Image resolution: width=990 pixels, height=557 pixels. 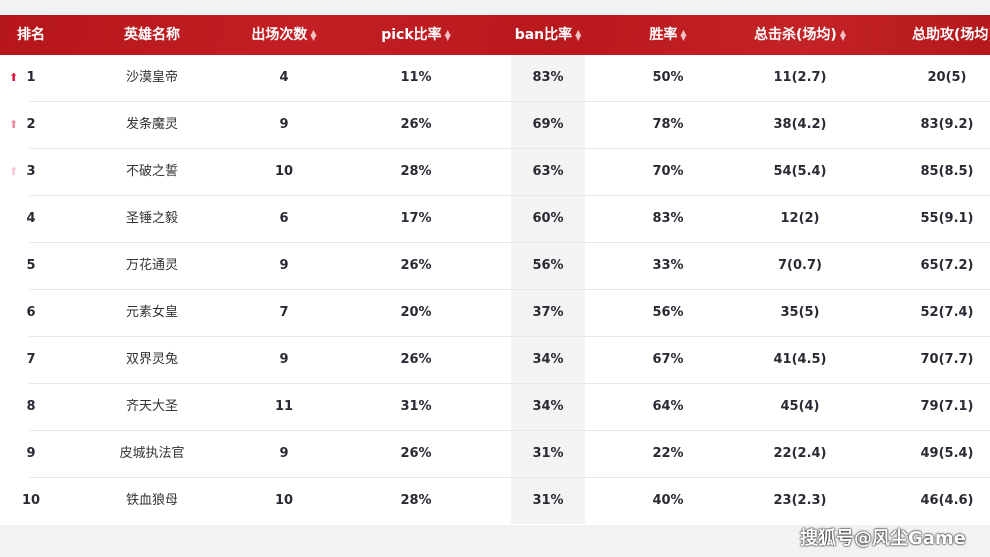 I want to click on header-assists: 总助攻(场均)▲▼, so click(x=951, y=35).